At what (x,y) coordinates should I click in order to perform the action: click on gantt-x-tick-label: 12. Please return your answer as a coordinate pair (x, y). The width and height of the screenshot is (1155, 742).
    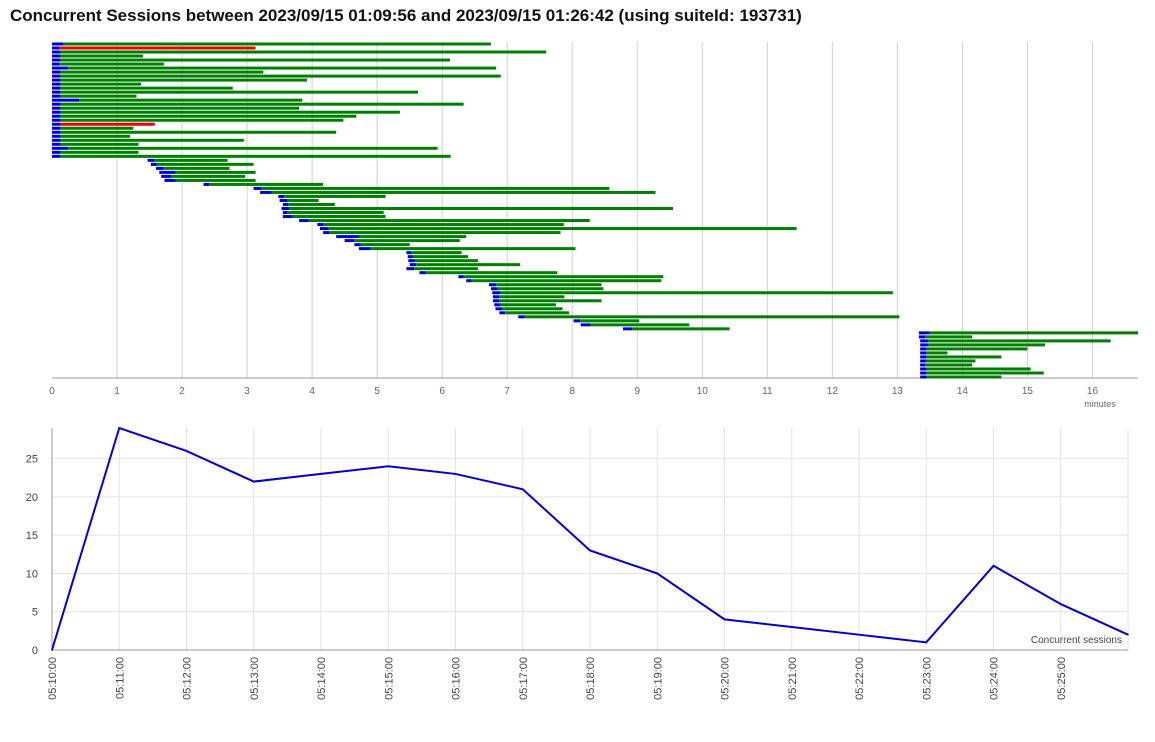
    Looking at the image, I should click on (833, 391).